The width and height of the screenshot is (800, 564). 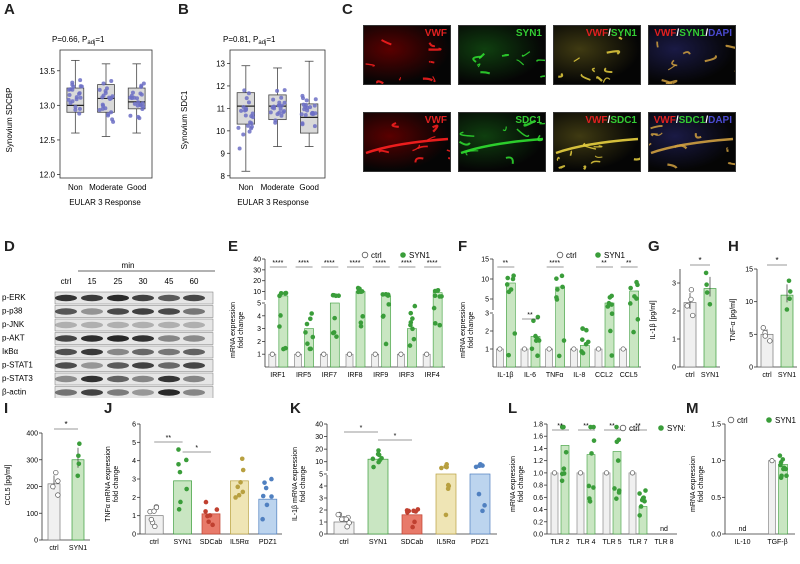 I want to click on y-tick-label: 100, so click(x=32, y=514).